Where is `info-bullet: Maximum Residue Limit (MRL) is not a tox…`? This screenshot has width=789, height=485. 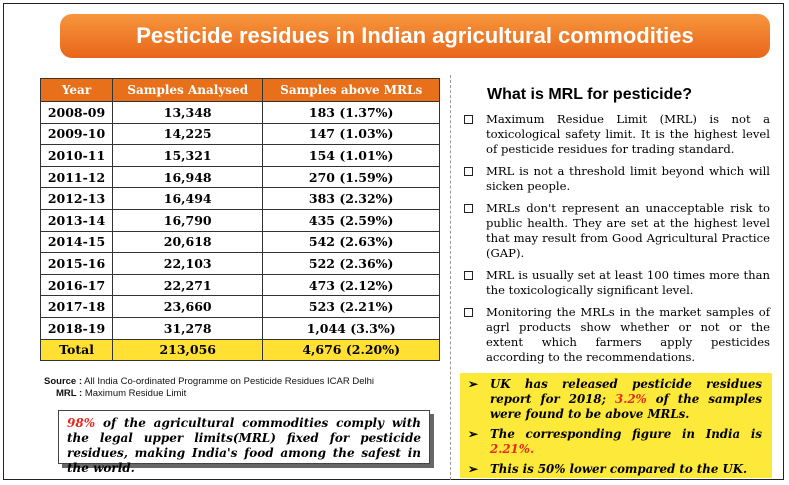
info-bullet: Maximum Residue Limit (MRL) is not a tox… is located at coordinates (616, 134).